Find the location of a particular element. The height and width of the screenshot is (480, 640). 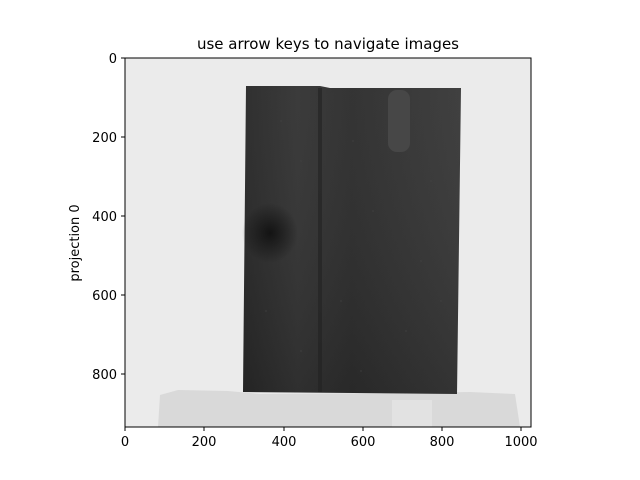

x-tick-label: 200 is located at coordinates (204, 442).